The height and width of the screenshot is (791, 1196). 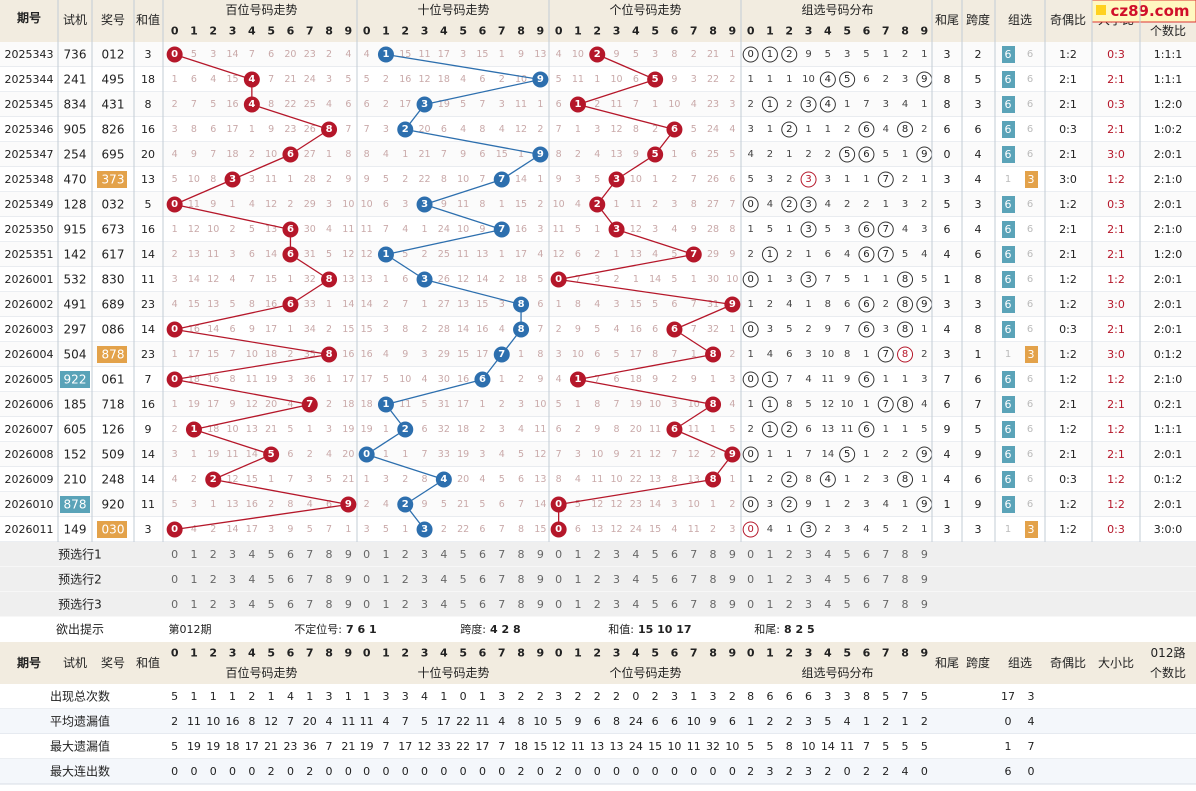 I want to click on stats-value: 19, so click(x=367, y=746).